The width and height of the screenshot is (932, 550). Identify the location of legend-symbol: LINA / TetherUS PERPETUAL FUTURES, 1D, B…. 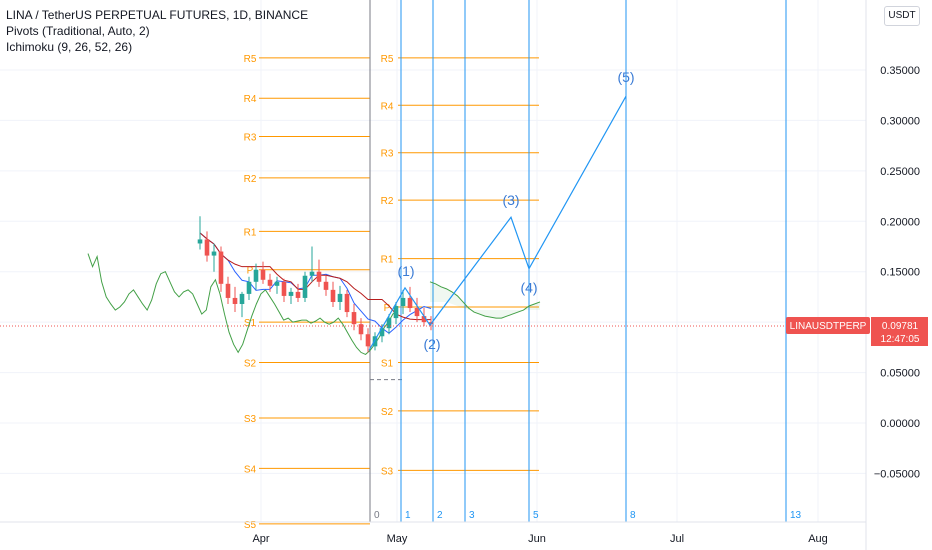
(157, 15).